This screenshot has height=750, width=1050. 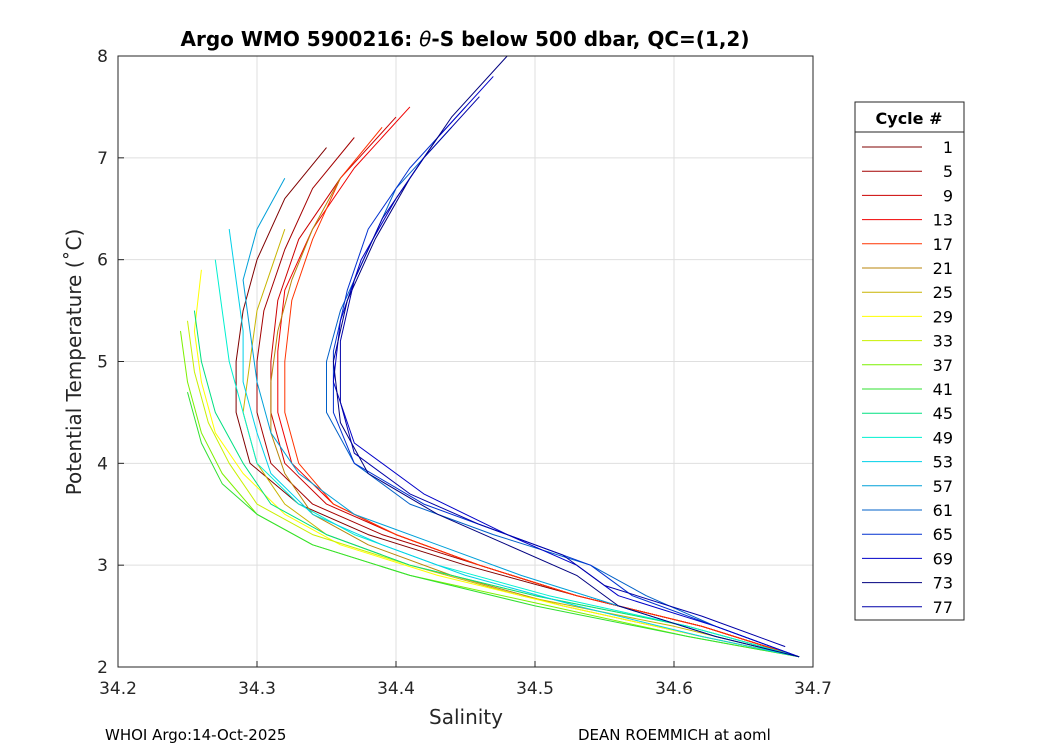 I want to click on legend-label-17: 17, so click(x=943, y=244).